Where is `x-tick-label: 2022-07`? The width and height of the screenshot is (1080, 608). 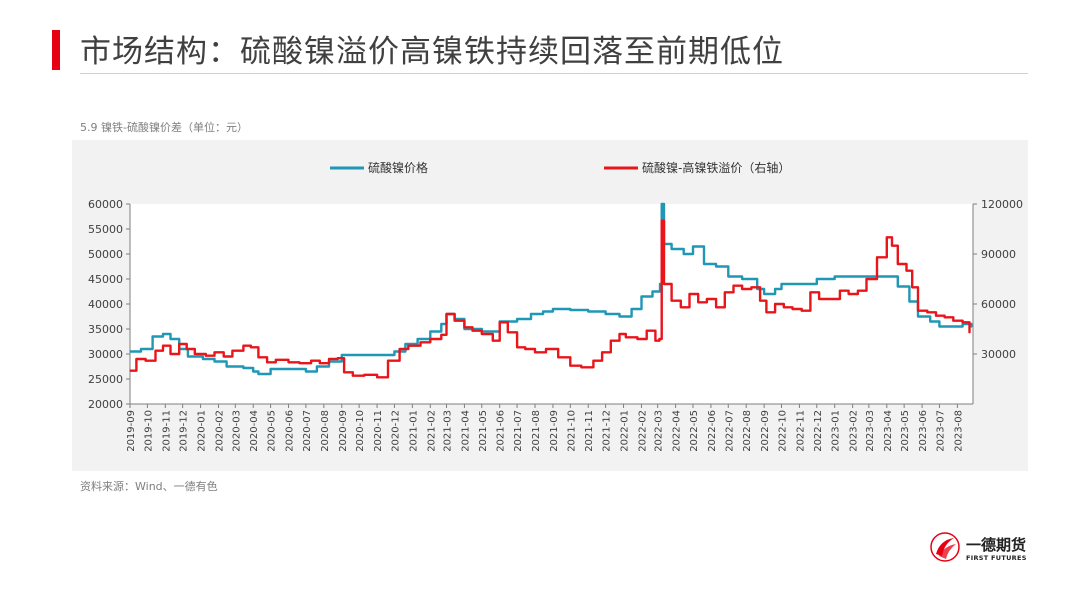 x-tick-label: 2022-07 is located at coordinates (729, 431).